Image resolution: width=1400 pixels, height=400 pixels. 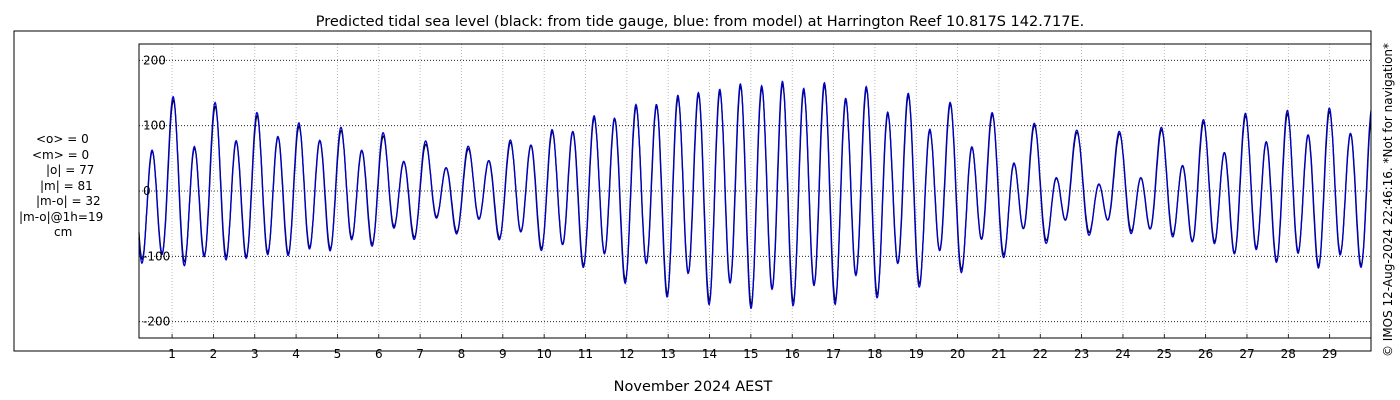 I want to click on y-tick-label: -100, so click(x=156, y=256).